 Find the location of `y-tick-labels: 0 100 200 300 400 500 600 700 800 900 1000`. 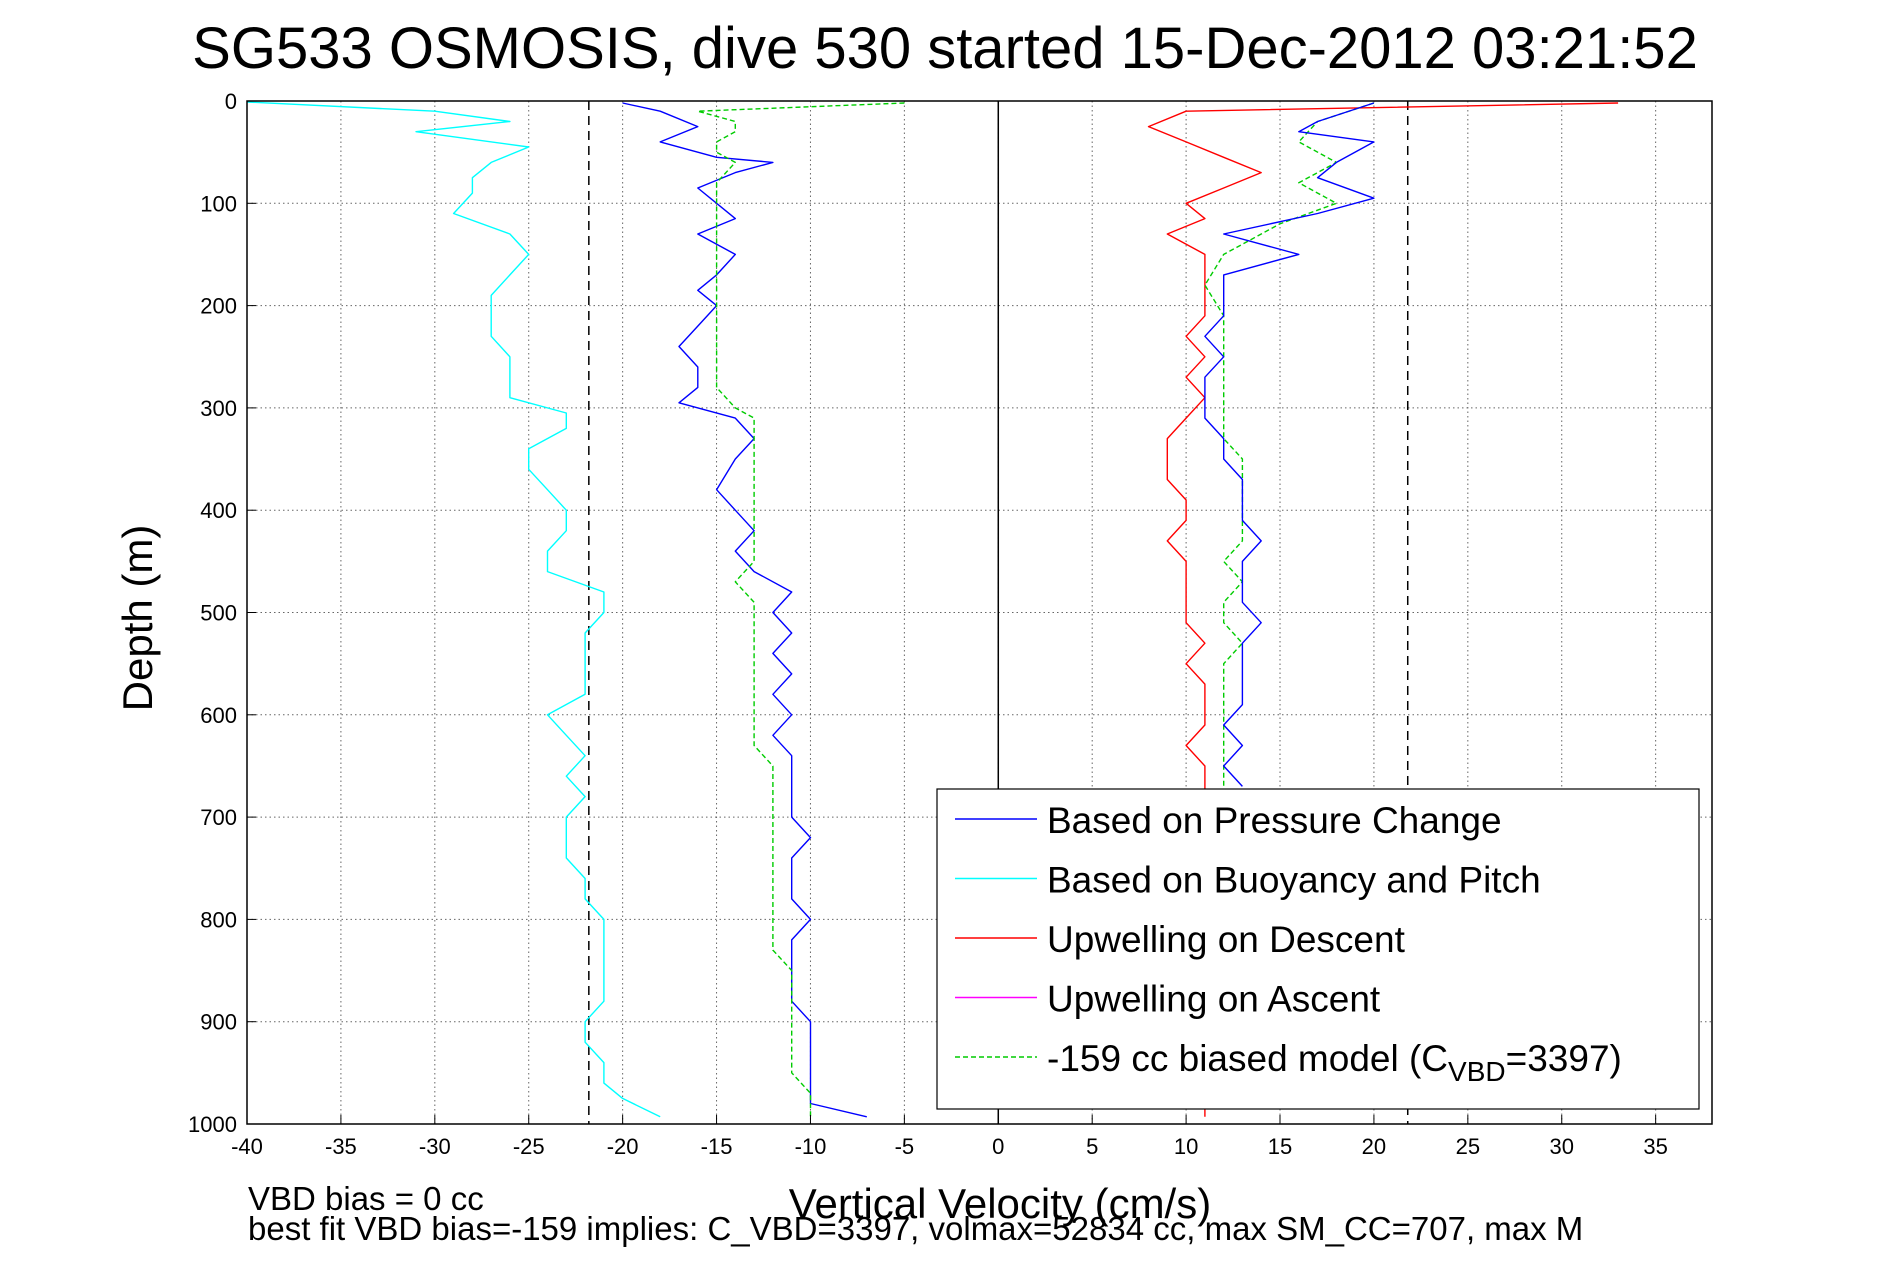

y-tick-labels: 0 100 200 300 400 500 600 700 800 900 1000 is located at coordinates (222, 613).